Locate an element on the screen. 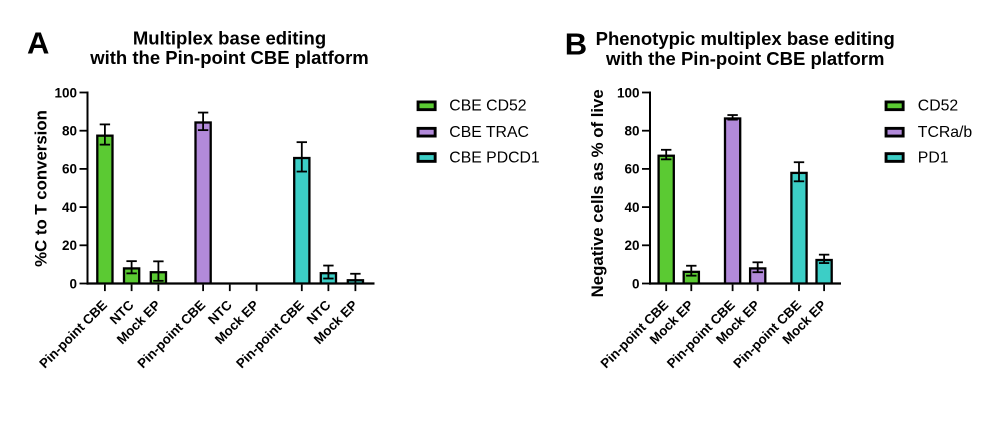 Image resolution: width=1000 pixels, height=427 pixels. svg-text: B is located at coordinates (576, 43).